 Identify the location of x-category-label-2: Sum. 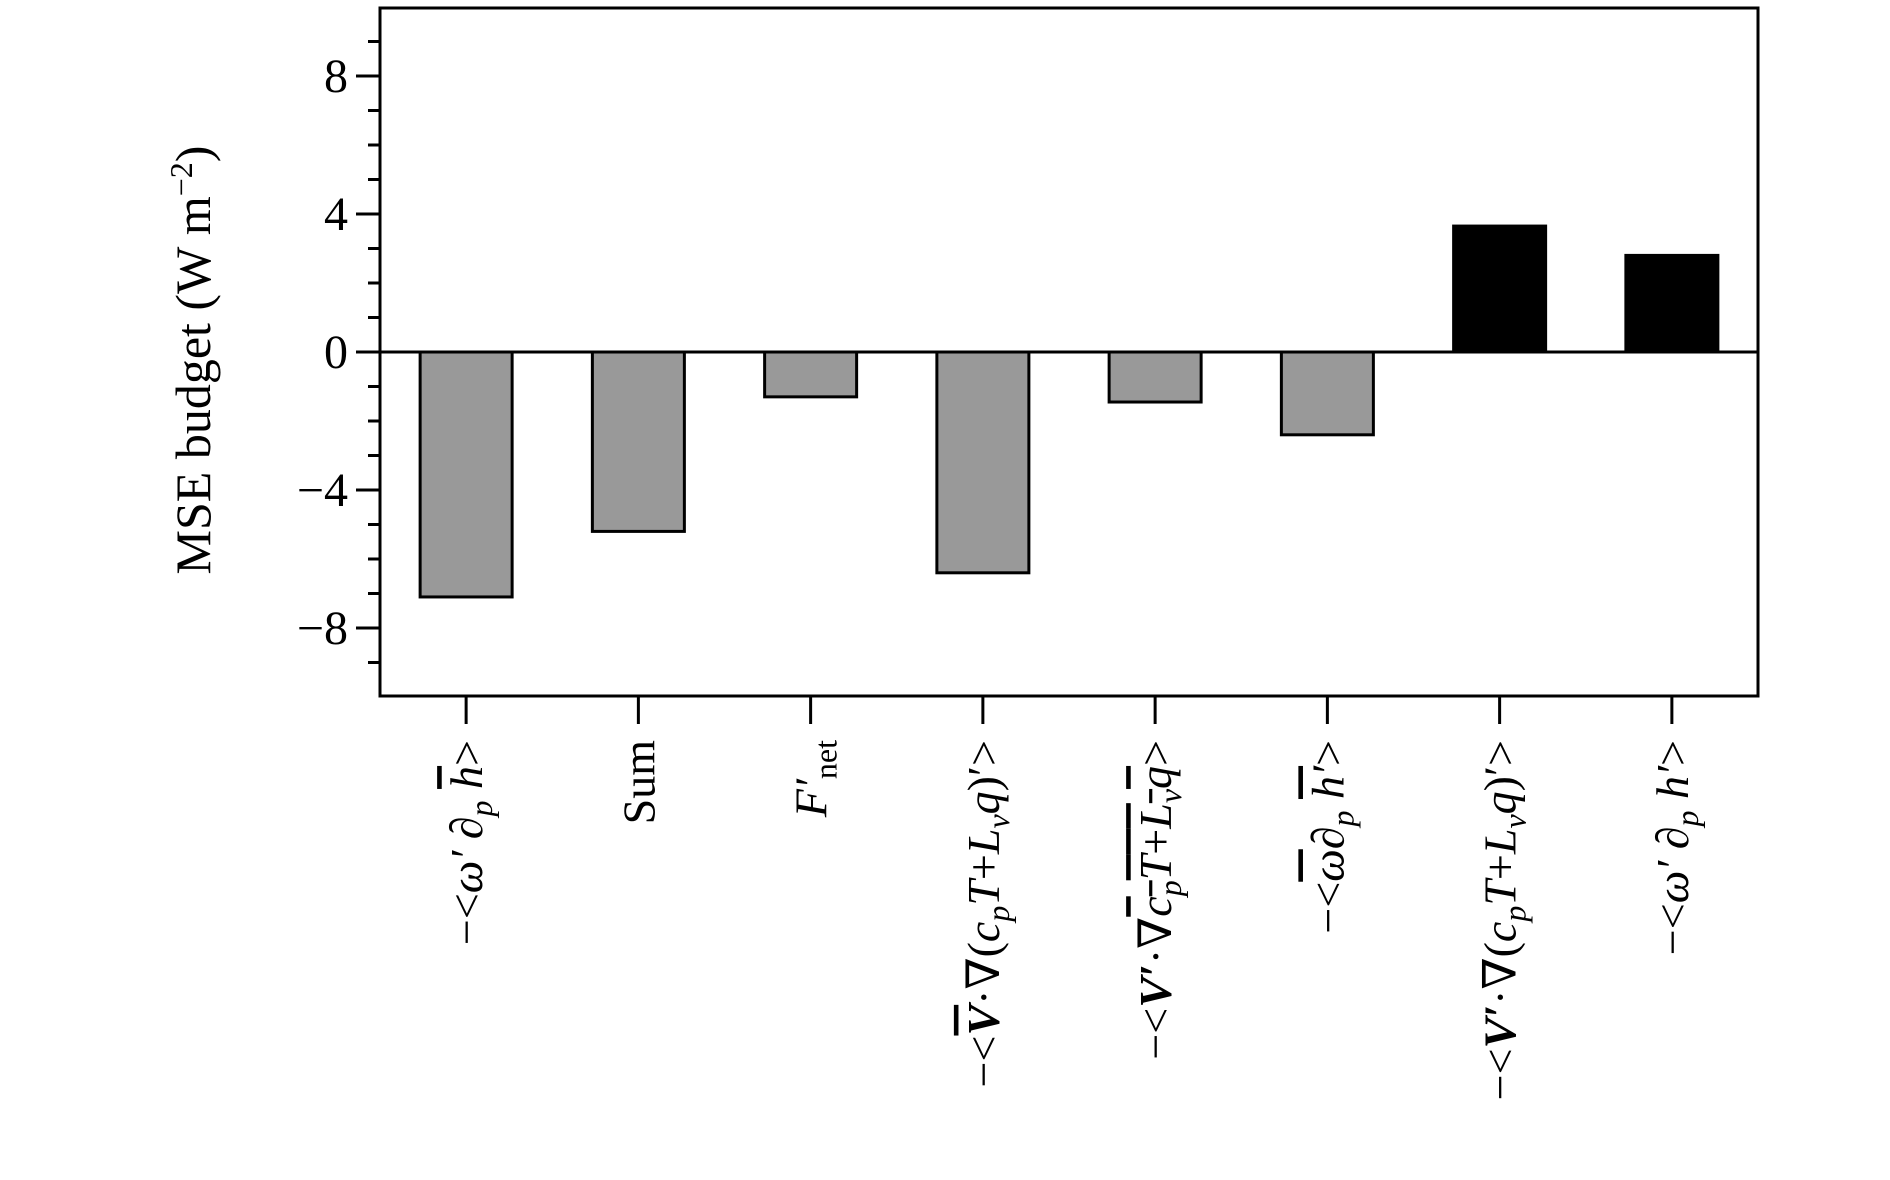
(638, 782).